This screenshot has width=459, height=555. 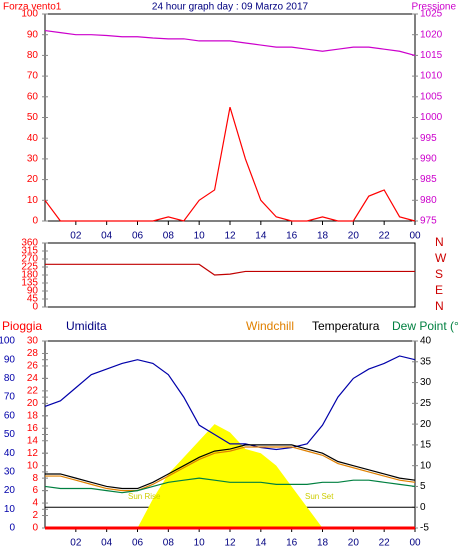 I want to click on annotation: Sun Set, so click(x=319, y=496).